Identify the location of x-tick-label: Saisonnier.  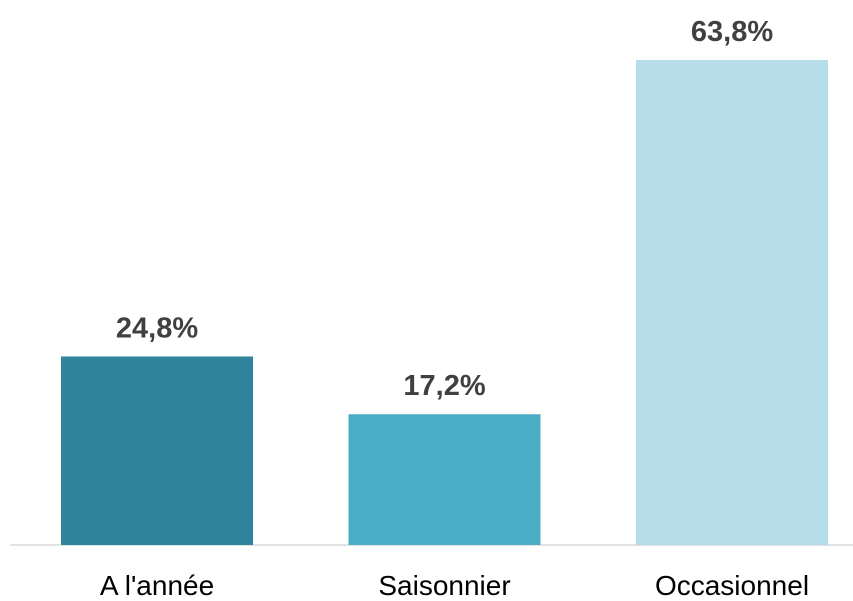
(444, 585).